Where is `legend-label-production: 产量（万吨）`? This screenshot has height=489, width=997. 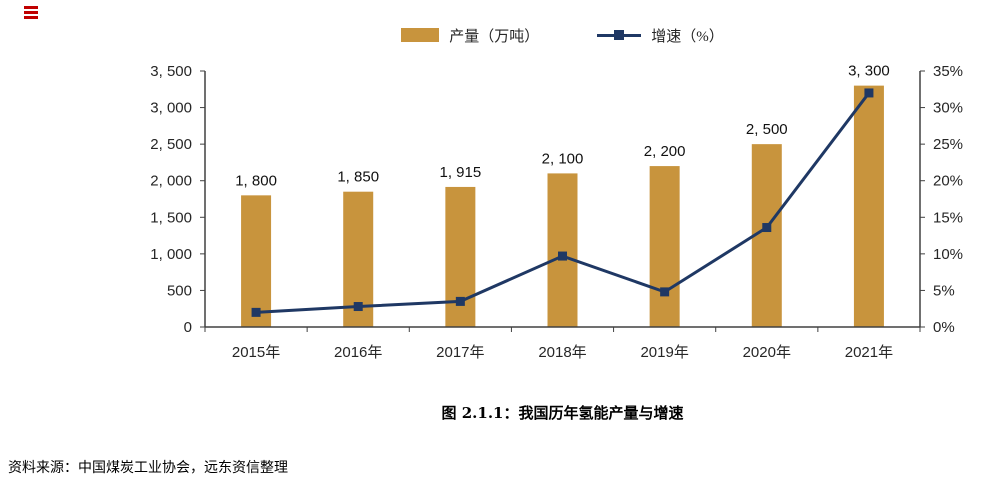 legend-label-production: 产量（万吨） is located at coordinates (494, 36).